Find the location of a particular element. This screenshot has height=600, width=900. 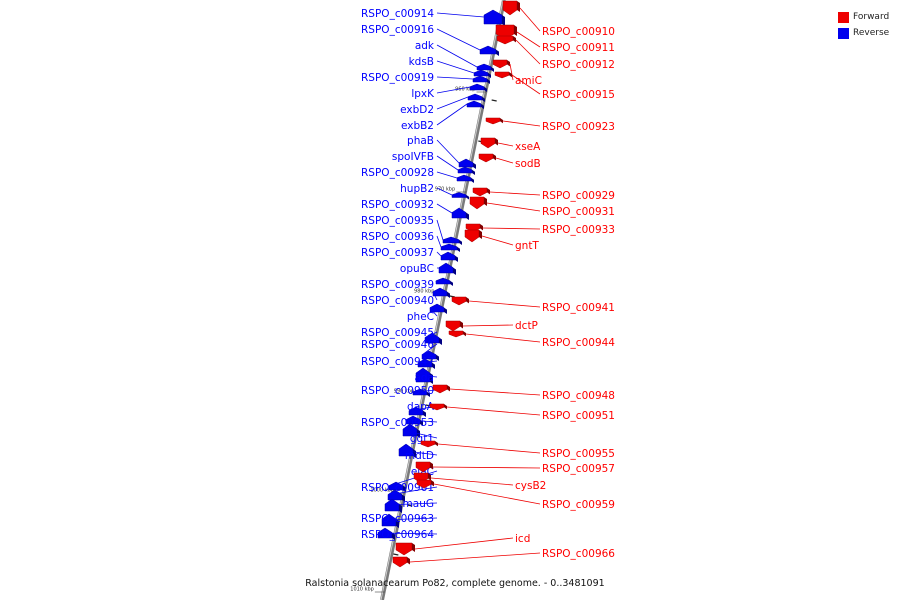

forward-gene-icd is located at coordinates (405, 549).